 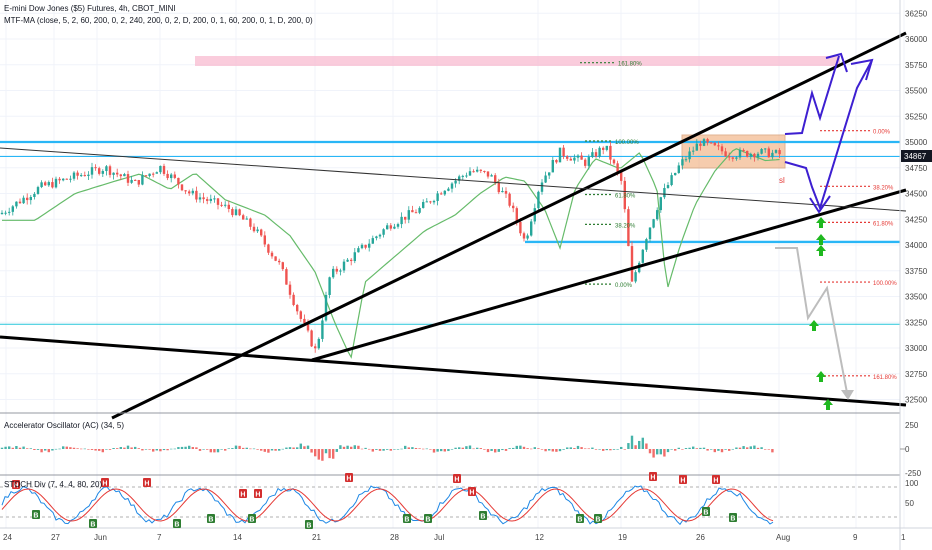 I want to click on stop-loss-label: sl, so click(x=782, y=180).